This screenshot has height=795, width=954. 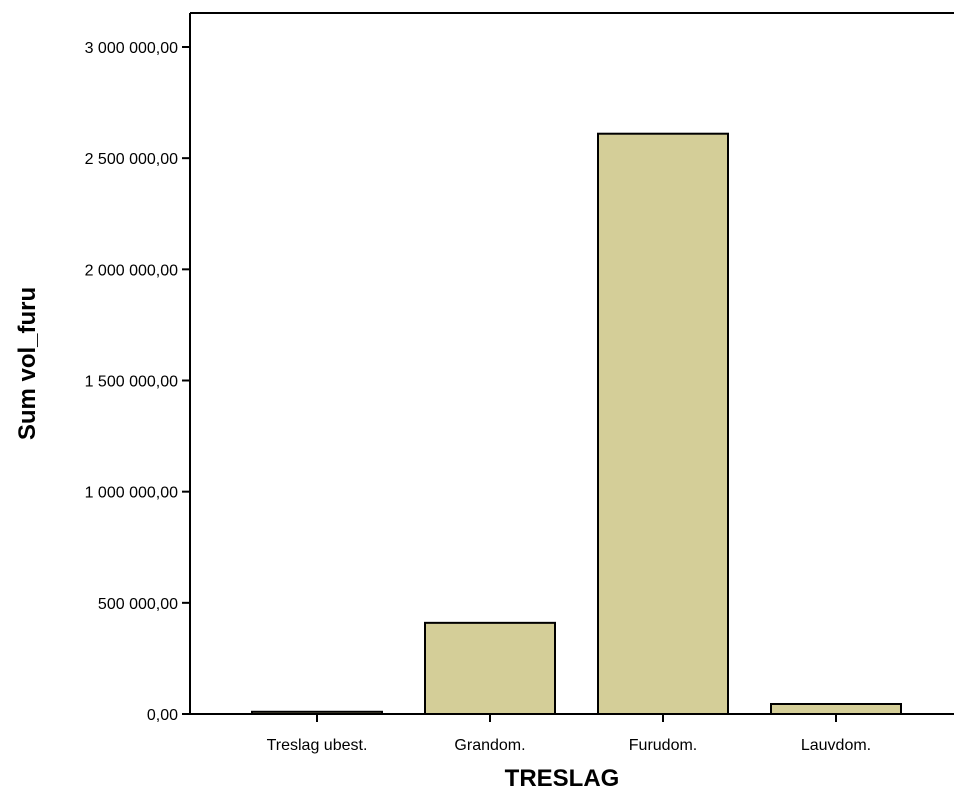 What do you see at coordinates (138, 604) in the screenshot?
I see `y-tick-label: 500 000,00` at bounding box center [138, 604].